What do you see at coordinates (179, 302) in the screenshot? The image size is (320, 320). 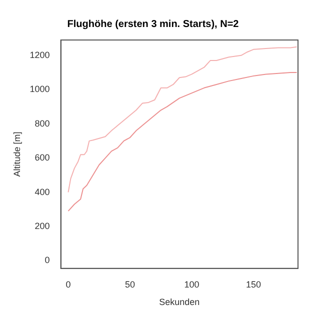 I see `x-axis-title: Sekunden` at bounding box center [179, 302].